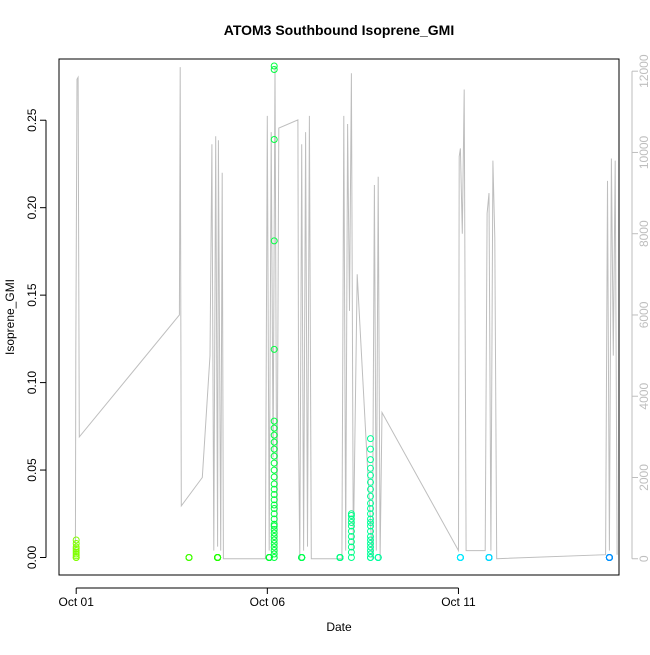 The width and height of the screenshot is (650, 655). What do you see at coordinates (10, 317) in the screenshot?
I see `y-axis-title: Isoprene_GMI` at bounding box center [10, 317].